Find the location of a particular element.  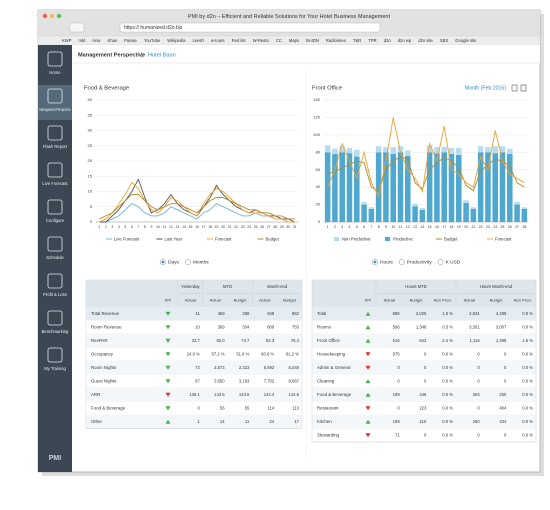

table-cell: 143.6 is located at coordinates (244, 394).